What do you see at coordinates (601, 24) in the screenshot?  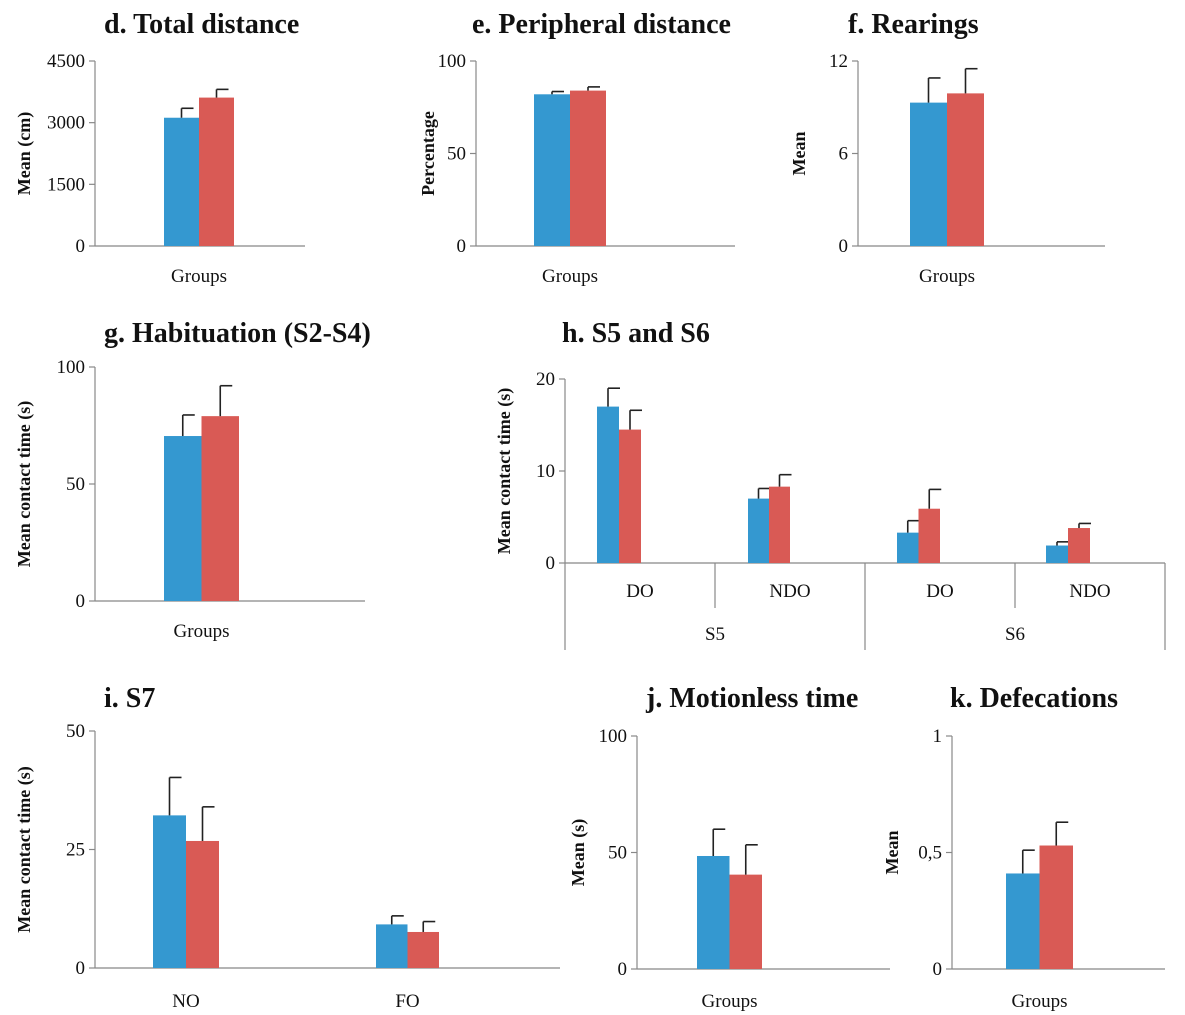 I see `panel-title: e. Peripheral distance` at bounding box center [601, 24].